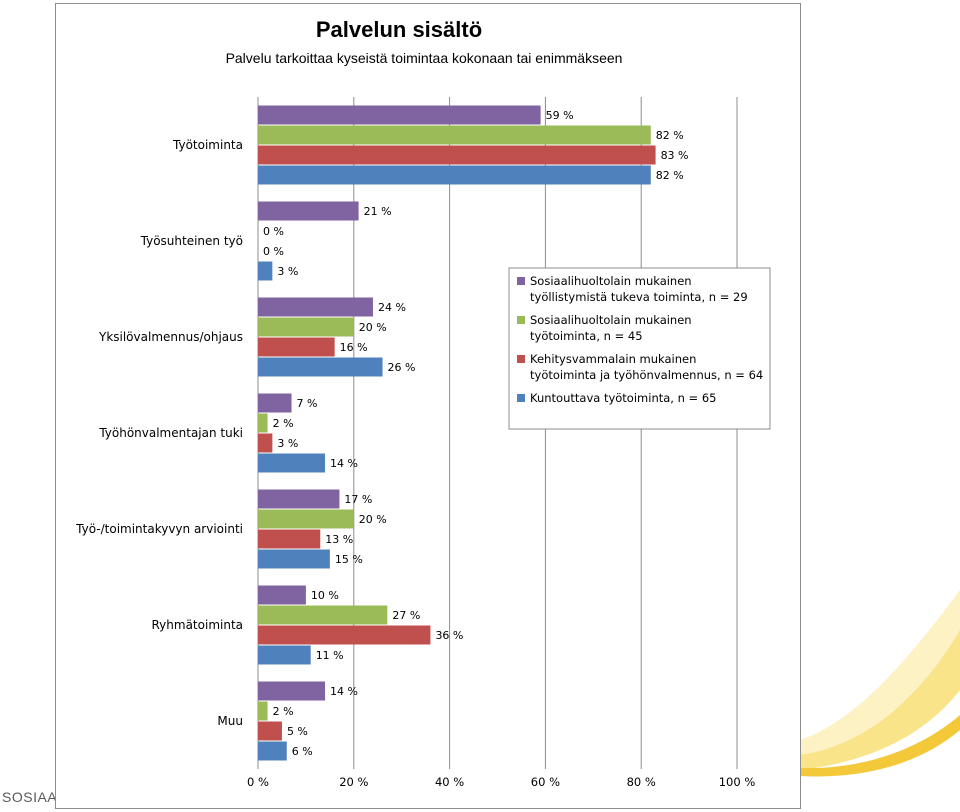  I want to click on category-label-tyohonvalmentajan-tuki: Työhönvalmentajan tuki, so click(170, 433).